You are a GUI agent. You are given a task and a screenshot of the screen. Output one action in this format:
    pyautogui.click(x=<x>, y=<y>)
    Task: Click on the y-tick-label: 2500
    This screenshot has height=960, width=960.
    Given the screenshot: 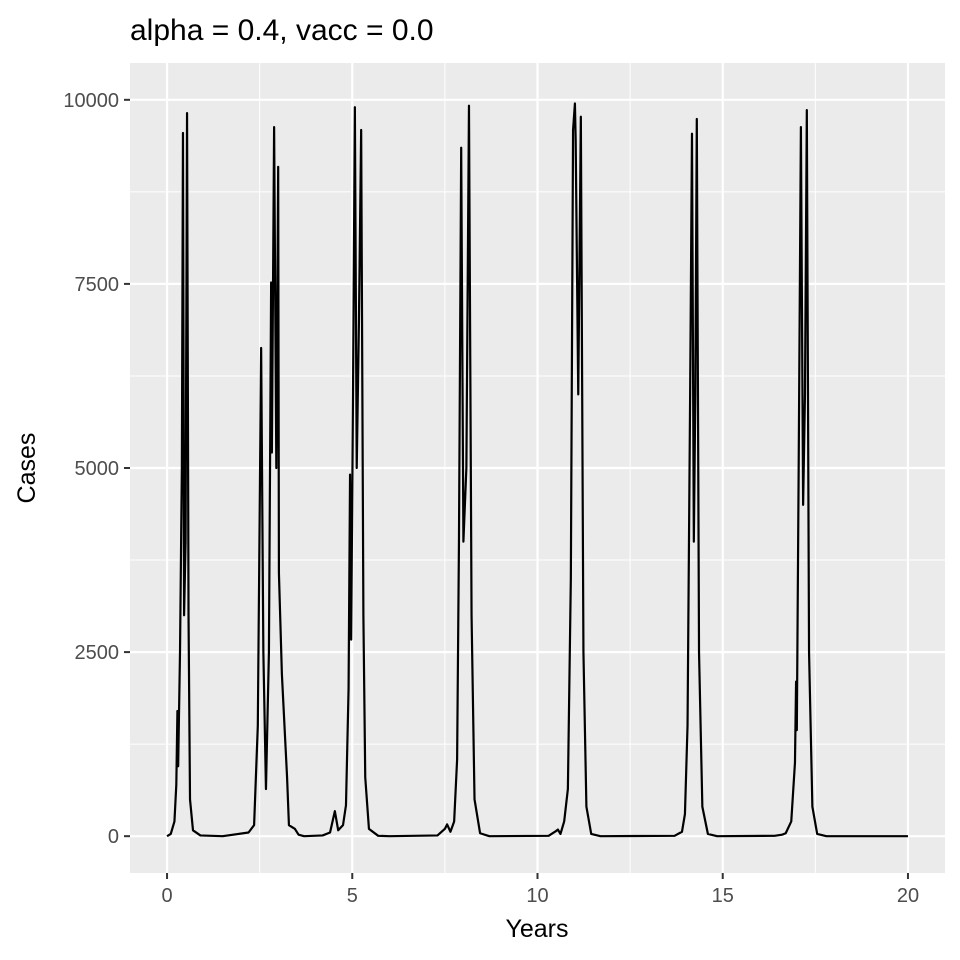 What is the action you would take?
    pyautogui.click(x=97, y=653)
    